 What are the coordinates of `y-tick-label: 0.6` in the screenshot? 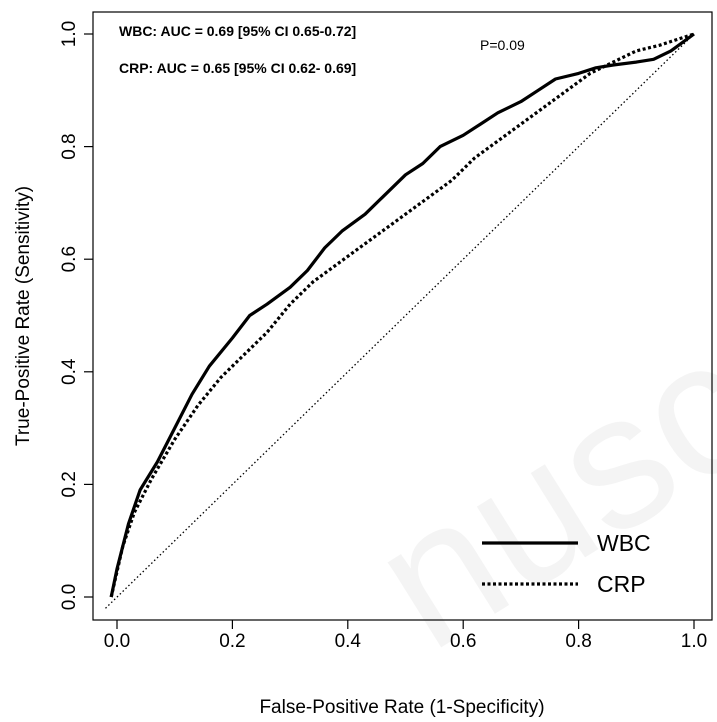 It's located at (69, 259).